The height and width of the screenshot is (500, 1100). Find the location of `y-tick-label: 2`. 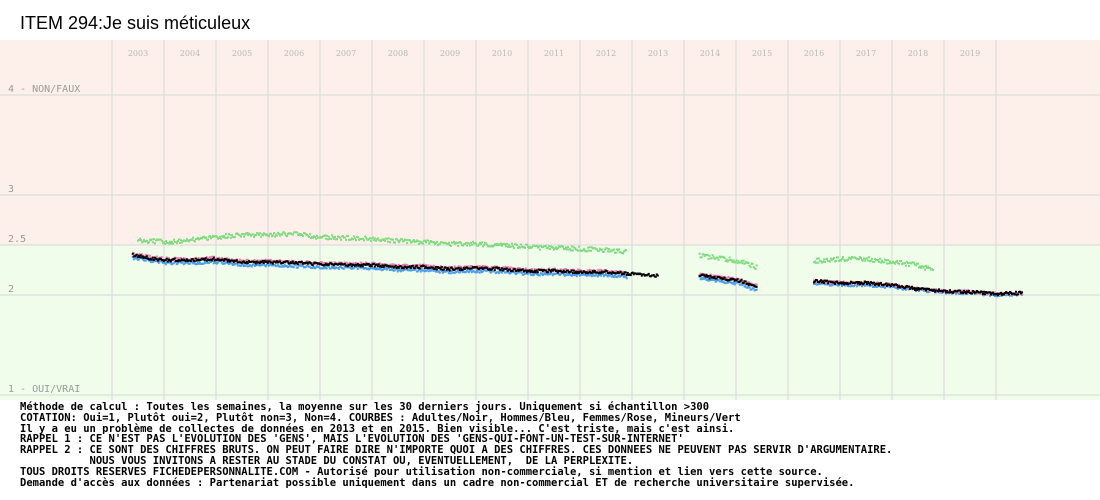

y-tick-label: 2 is located at coordinates (11, 289).